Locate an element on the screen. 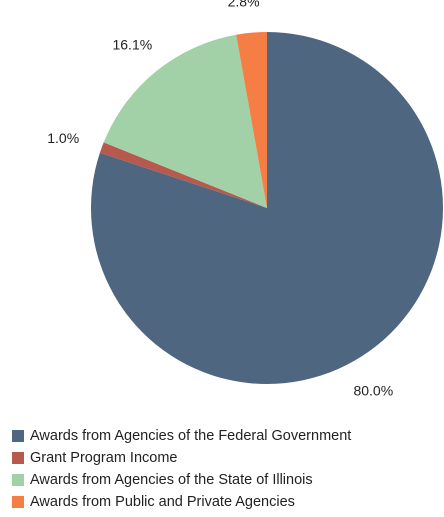 This screenshot has height=517, width=444. legend-item: Awards from Public and Private Agencies is located at coordinates (181, 502).